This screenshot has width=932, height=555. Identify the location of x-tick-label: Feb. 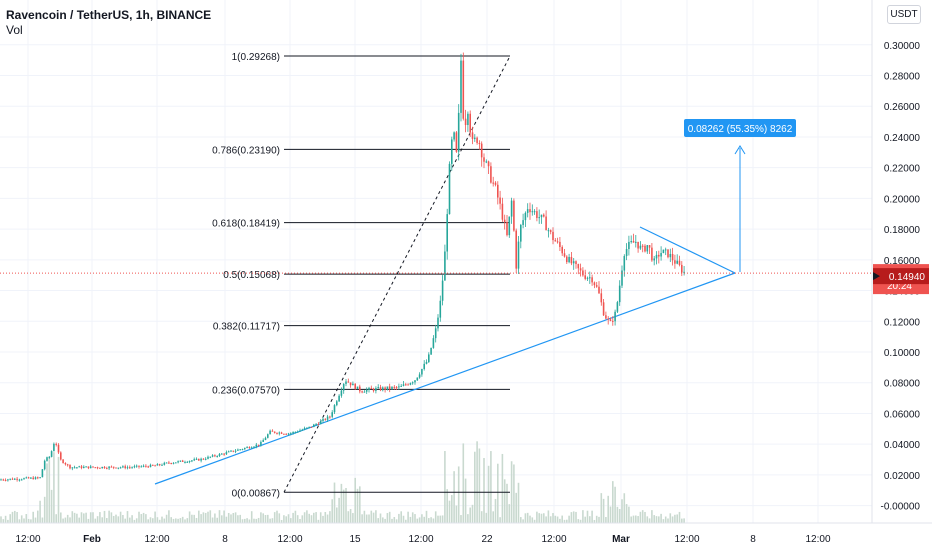
(92, 539).